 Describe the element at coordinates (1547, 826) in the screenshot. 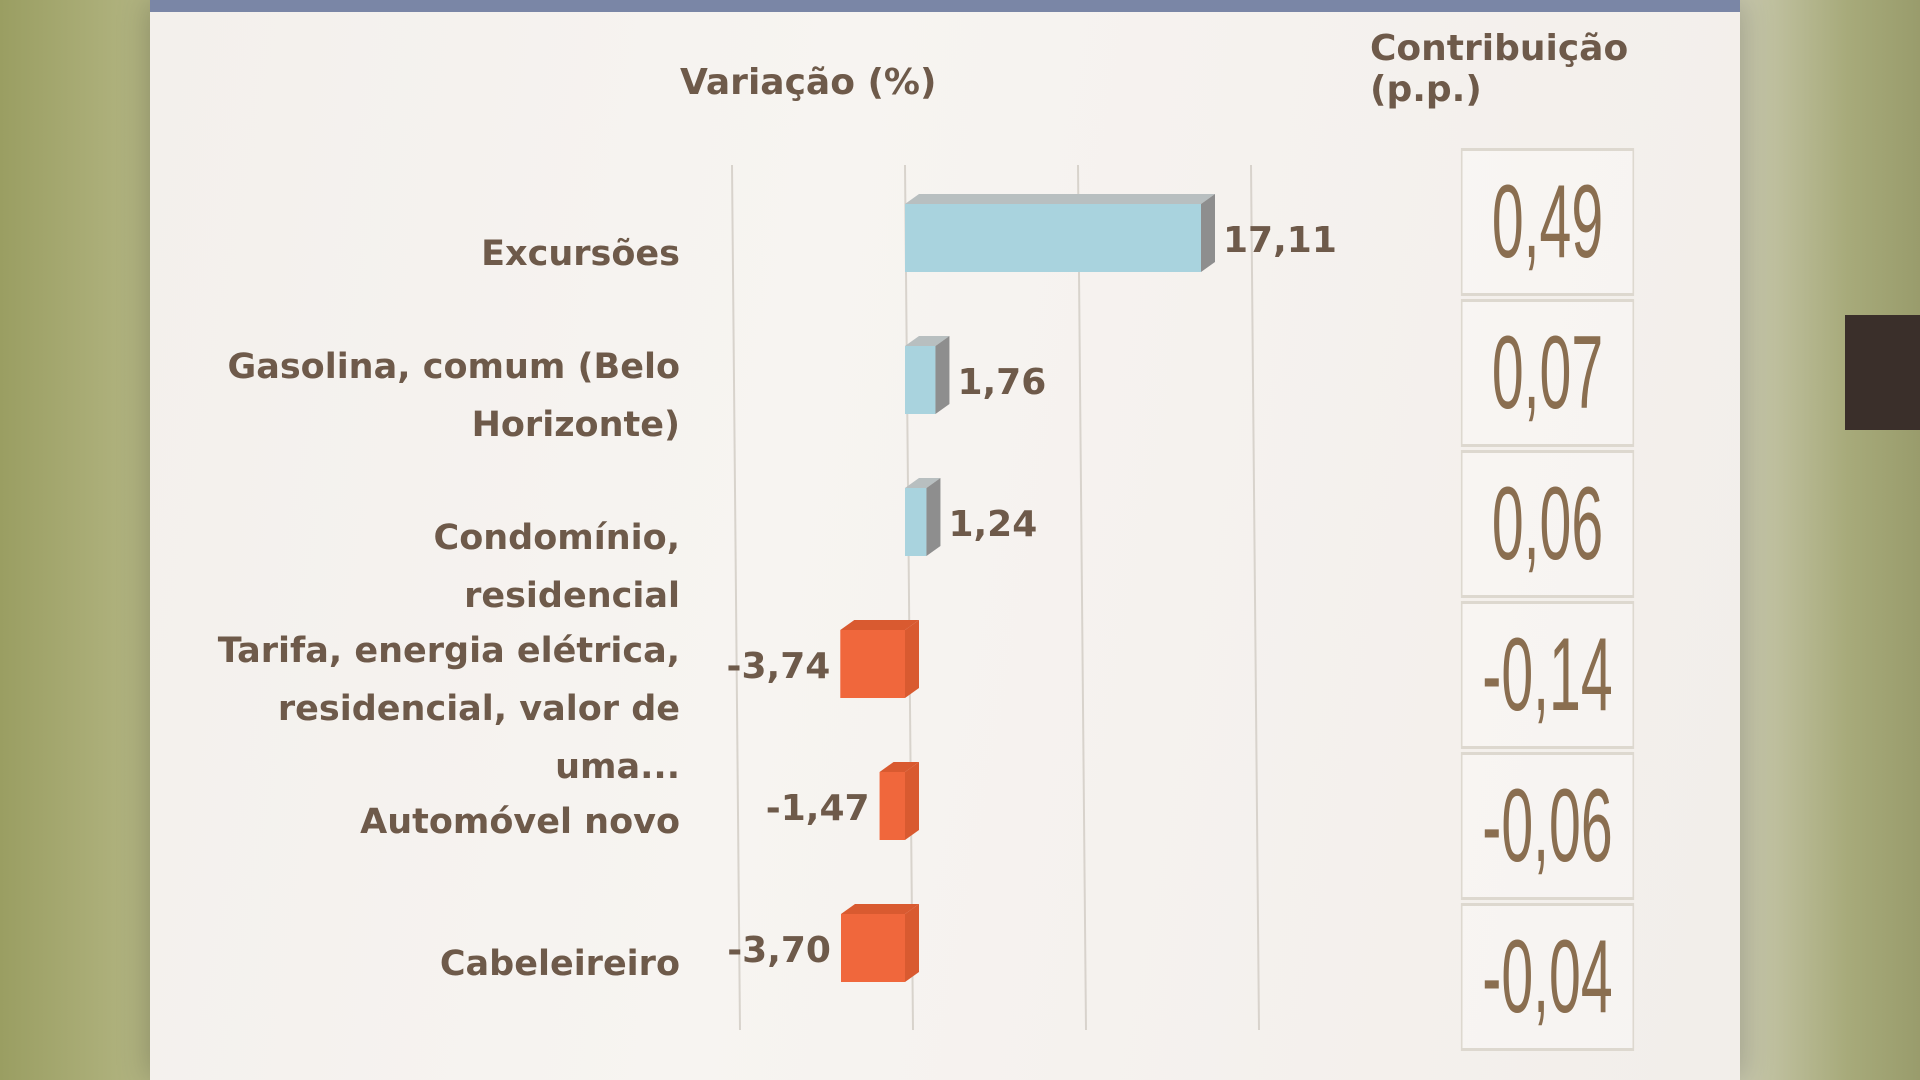

I see `contribution-value: -0,06` at that location.